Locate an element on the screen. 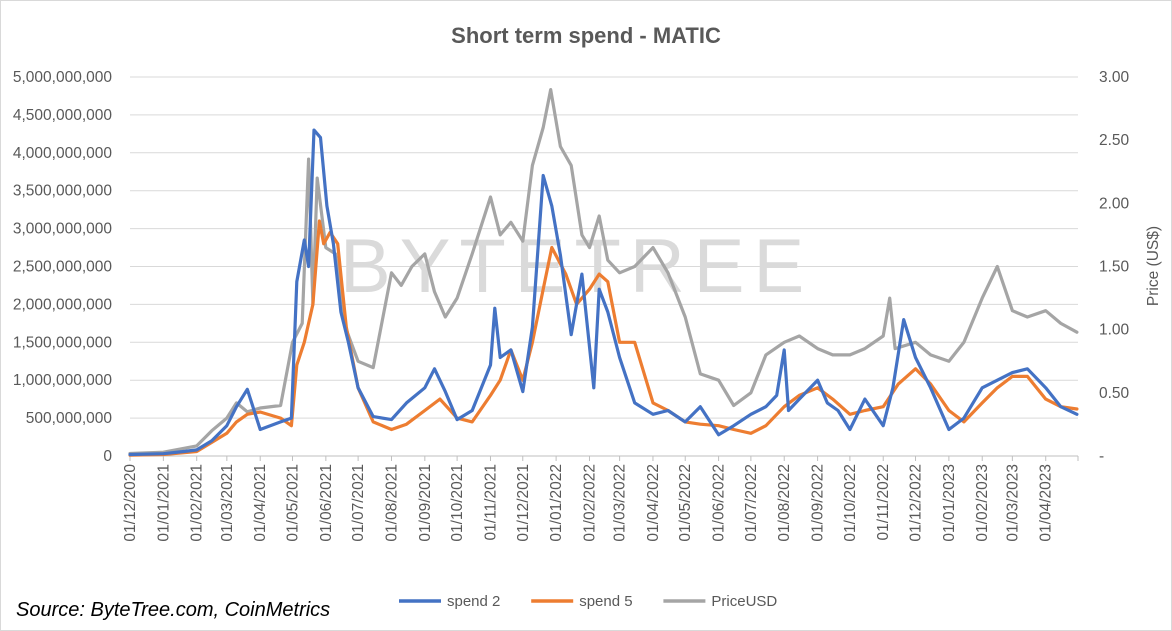 The height and width of the screenshot is (631, 1172). x-axis-tick-label: 01/01/2021 is located at coordinates (163, 503).